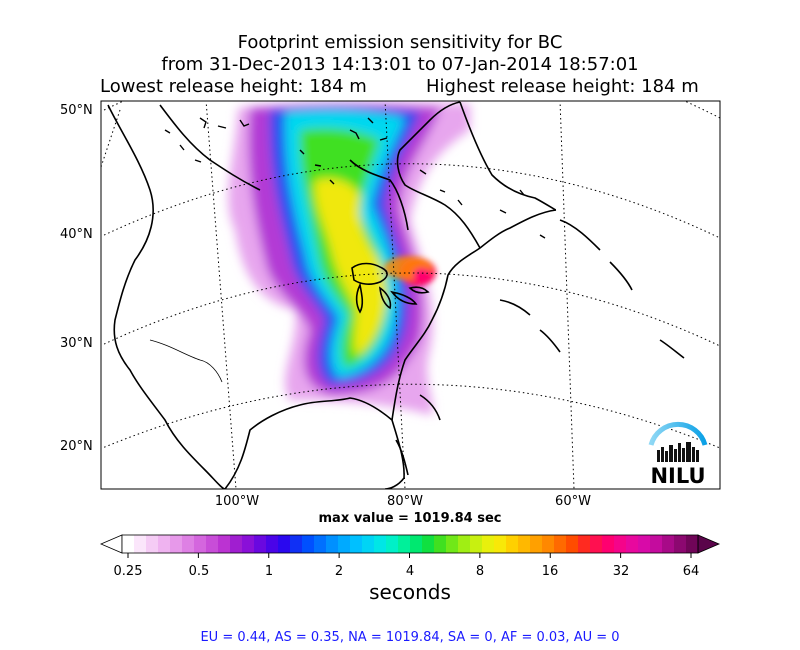  What do you see at coordinates (76, 343) in the screenshot?
I see `lat-label-30n: 30°N` at bounding box center [76, 343].